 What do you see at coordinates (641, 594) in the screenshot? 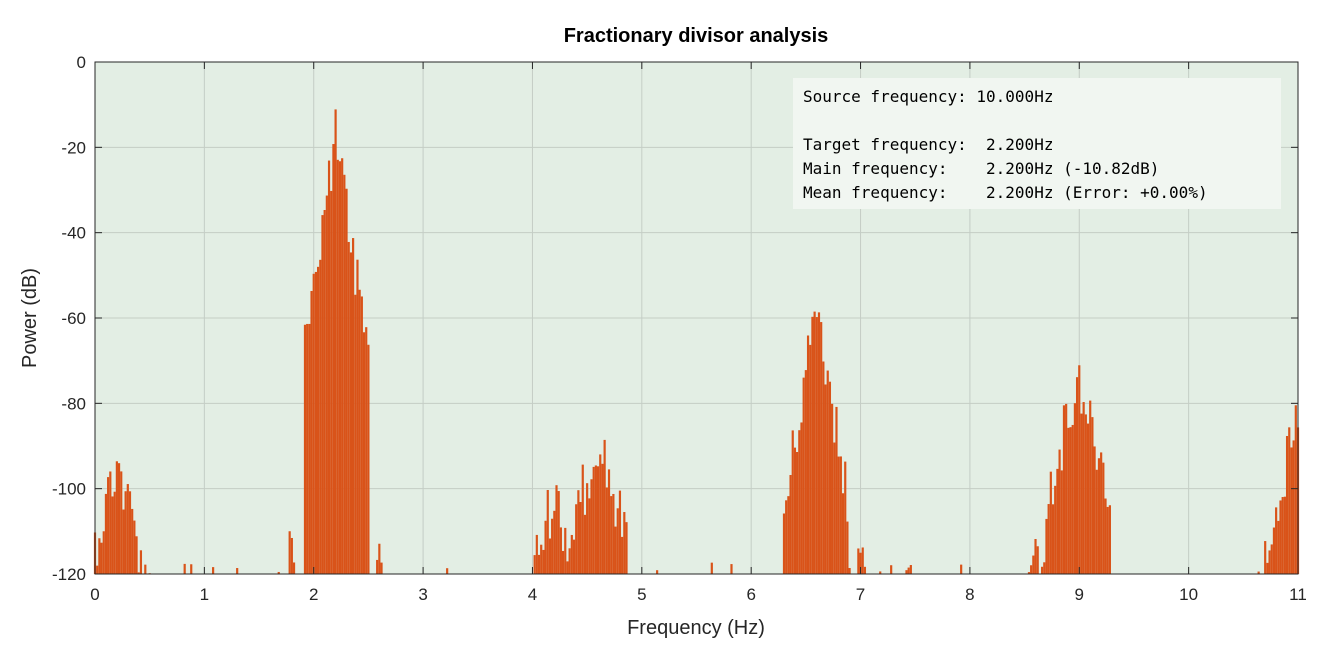
I see `x-tick-label: 5` at bounding box center [641, 594].